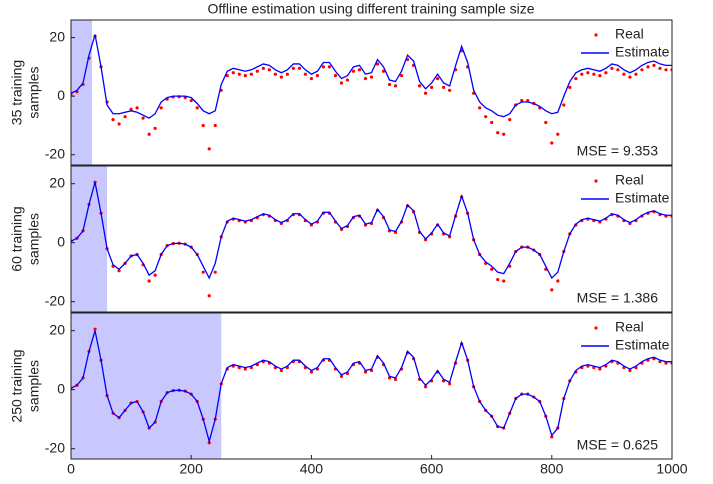 This screenshot has width=713, height=484. What do you see at coordinates (552, 469) in the screenshot?
I see `x-tick-label: 800` at bounding box center [552, 469].